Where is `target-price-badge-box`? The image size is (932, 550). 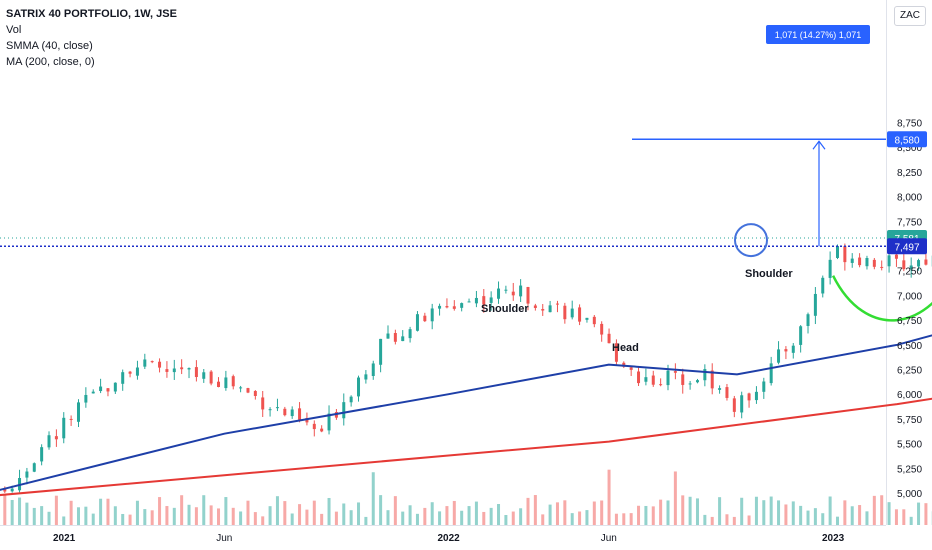 target-price-badge-box is located at coordinates (907, 139).